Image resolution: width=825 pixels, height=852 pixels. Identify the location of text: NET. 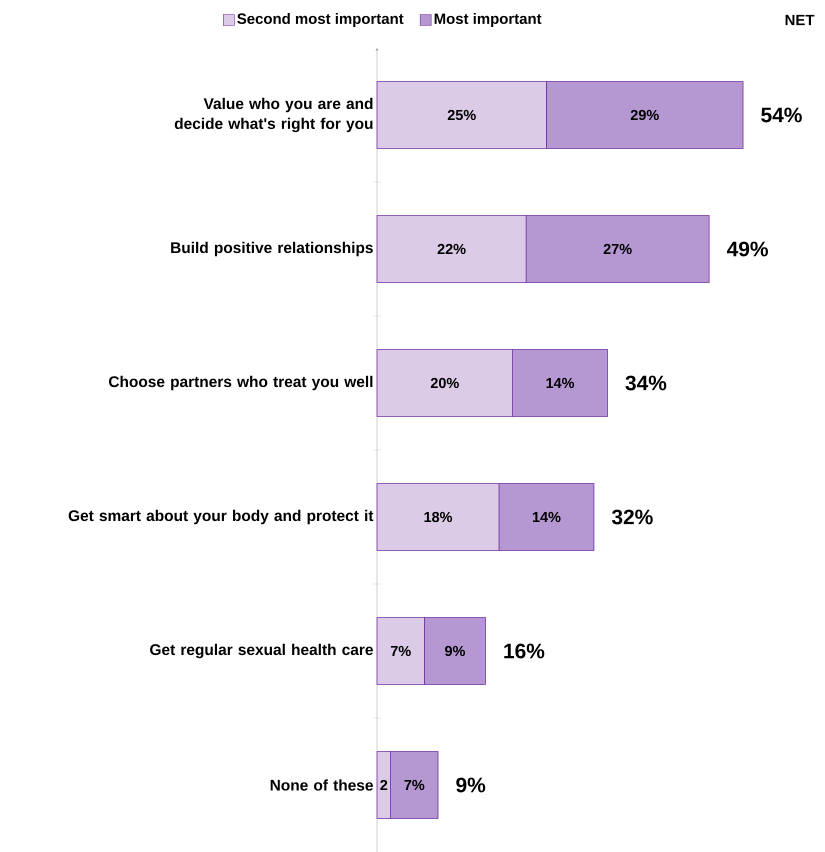
(800, 20).